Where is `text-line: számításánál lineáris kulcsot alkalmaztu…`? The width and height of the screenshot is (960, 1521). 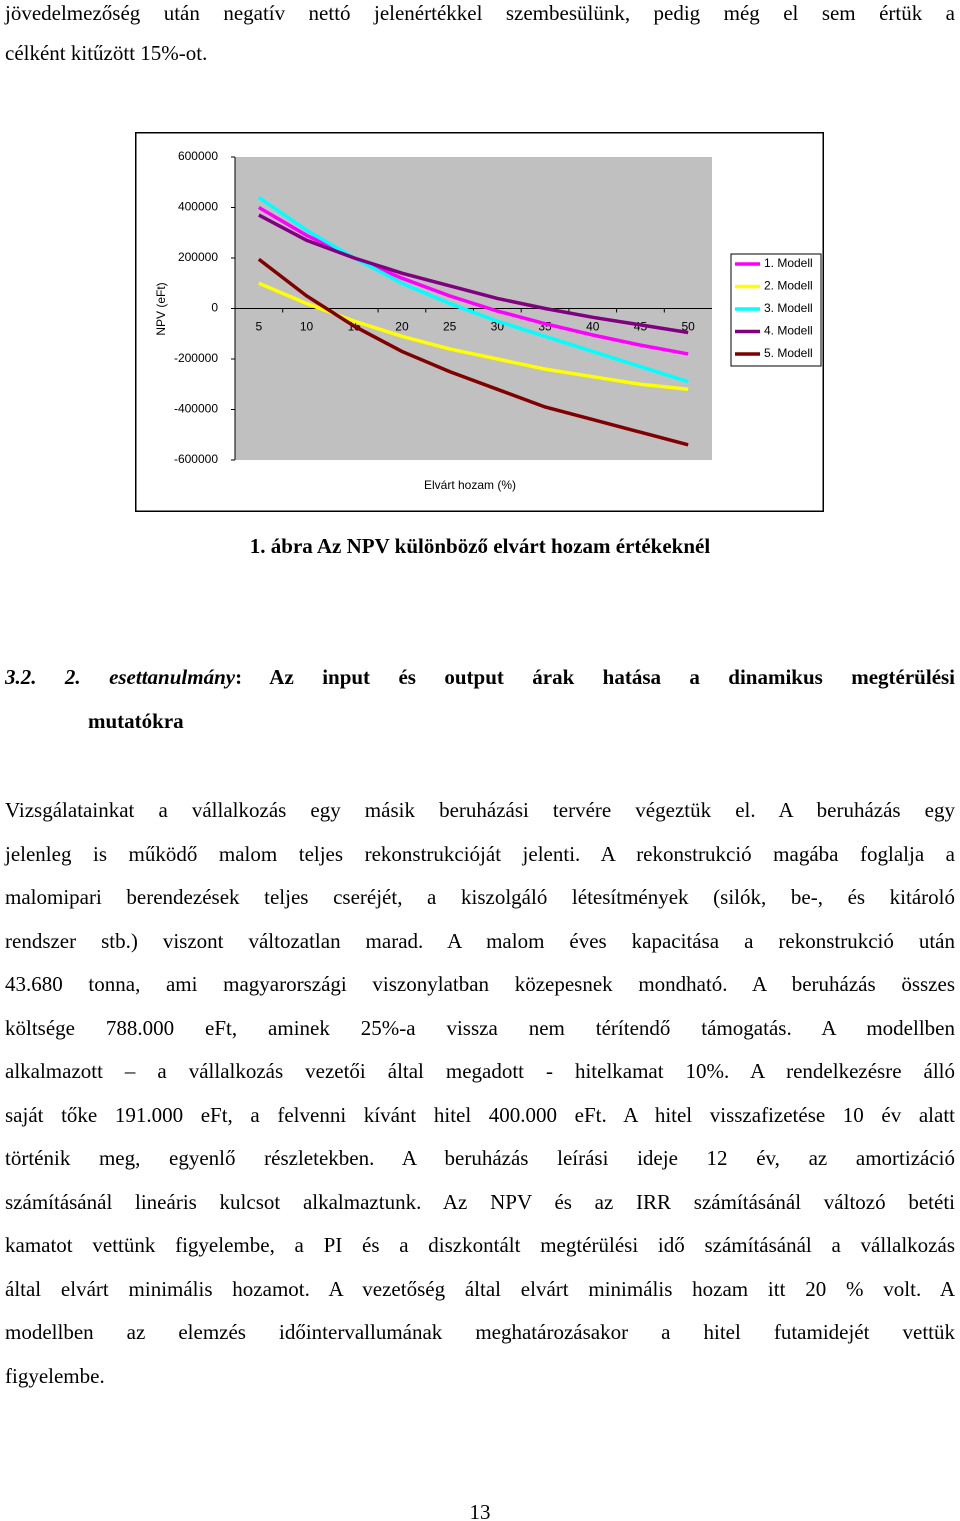 text-line: számításánál lineáris kulcsot alkalmaztu… is located at coordinates (480, 1201).